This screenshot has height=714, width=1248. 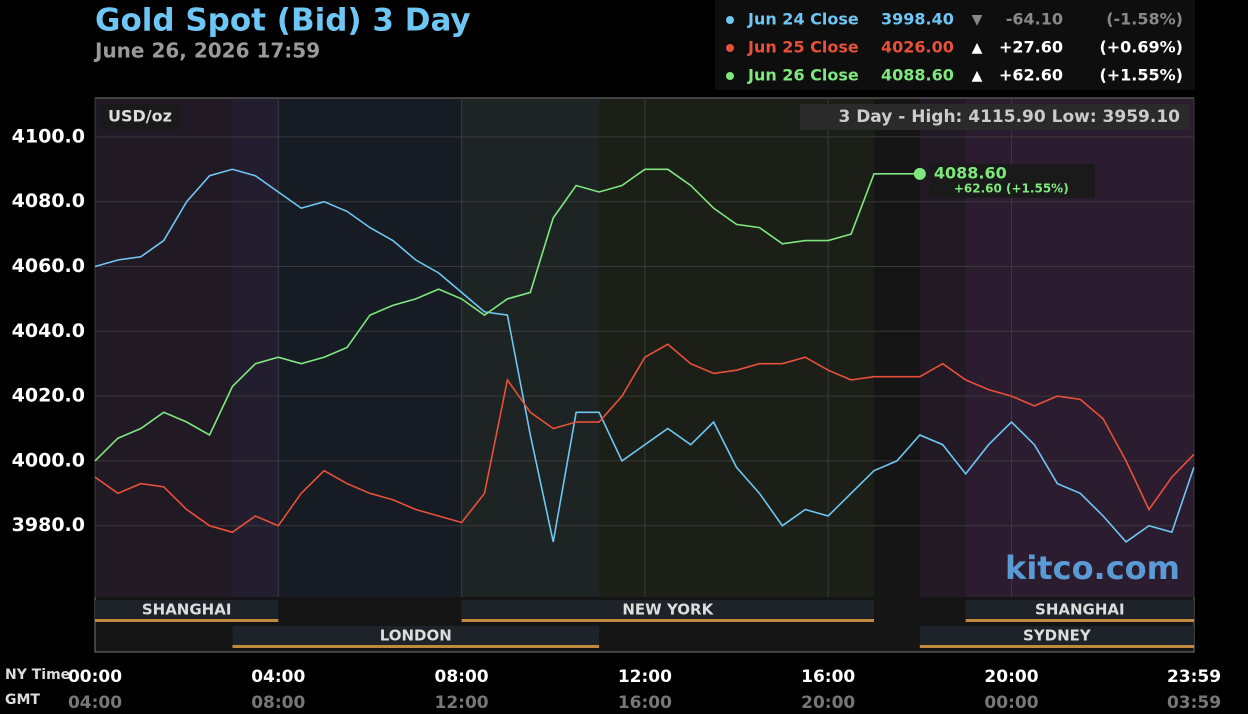 I want to click on session-label: LONDON, so click(x=416, y=636).